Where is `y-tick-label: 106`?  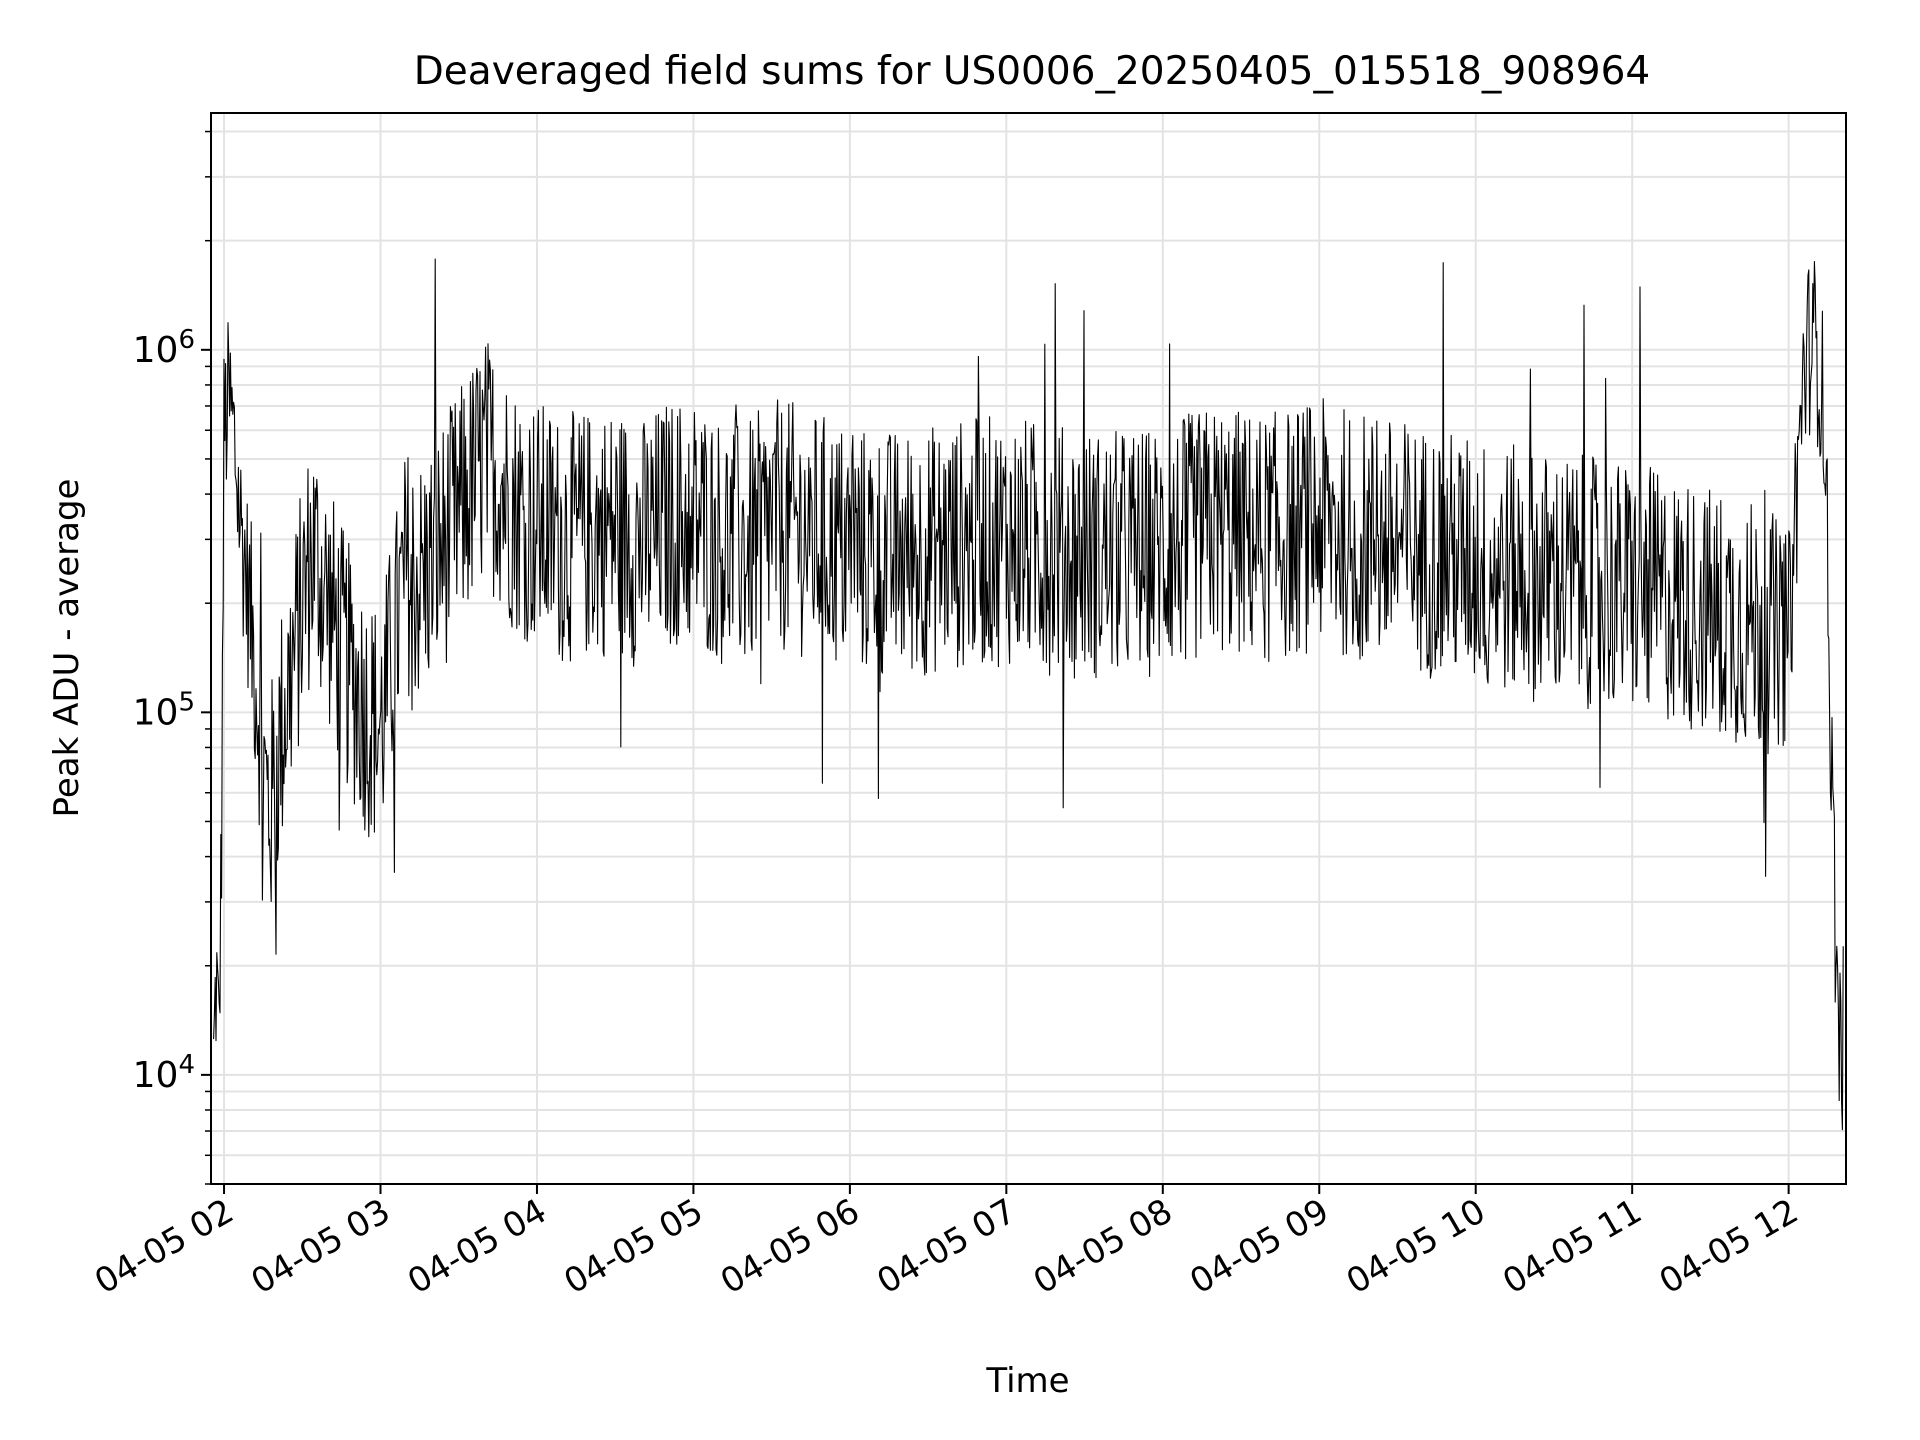 y-tick-label: 106 is located at coordinates (164, 348).